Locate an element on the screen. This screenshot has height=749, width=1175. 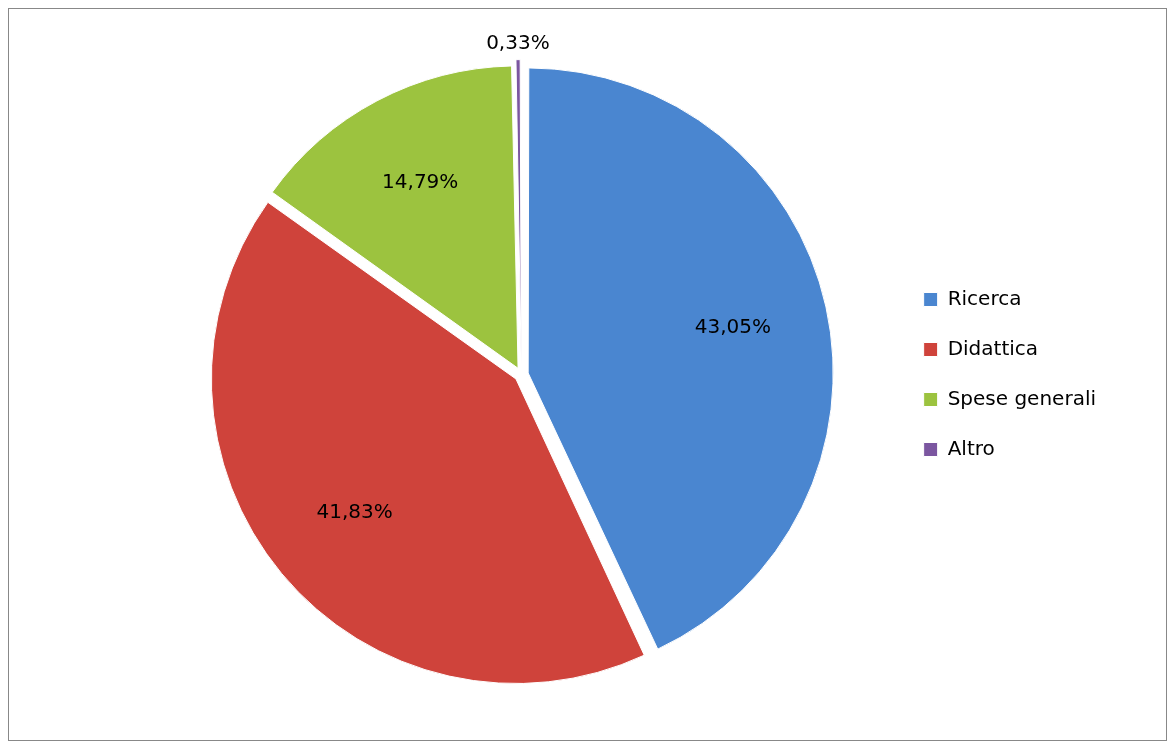
data-label: 14,79% is located at coordinates (420, 181).